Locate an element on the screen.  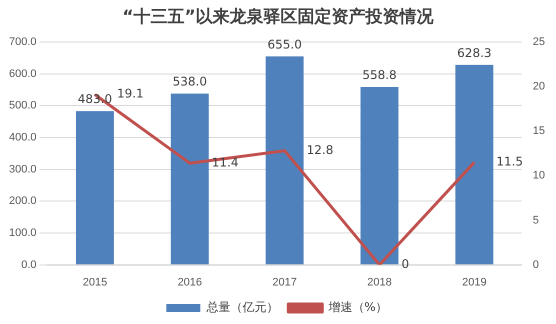
y2-tick-label: 5 is located at coordinates (535, 220).